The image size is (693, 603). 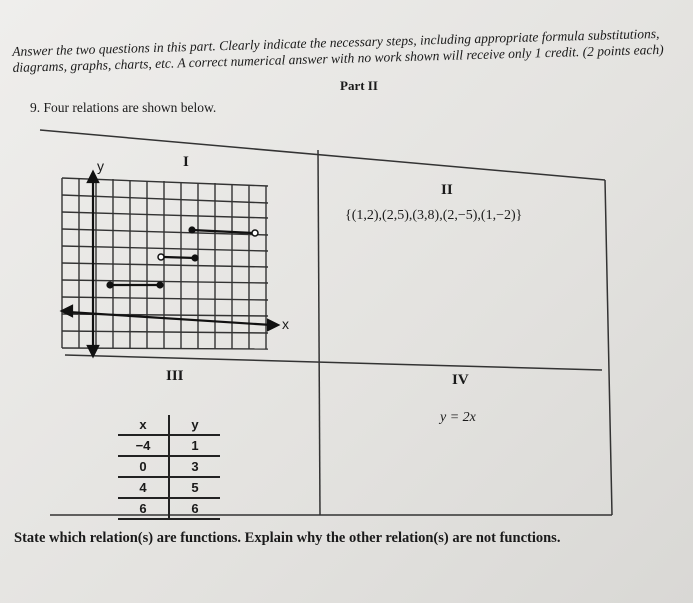 What do you see at coordinates (175, 376) in the screenshot?
I see `relation-label: III` at bounding box center [175, 376].